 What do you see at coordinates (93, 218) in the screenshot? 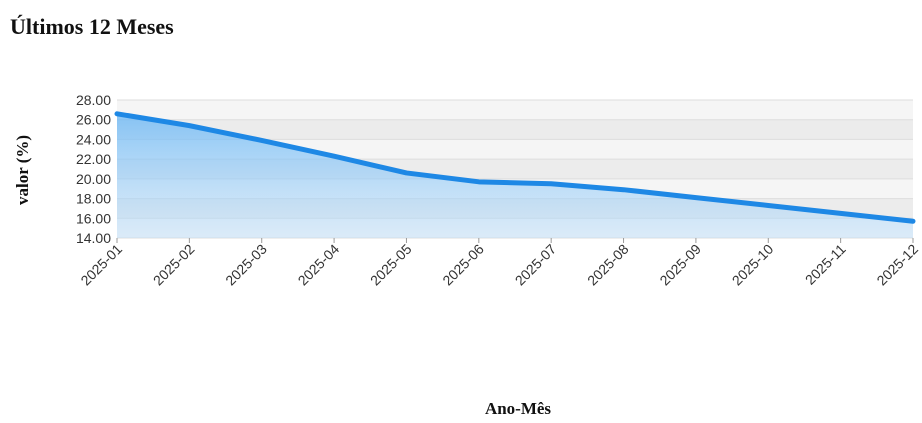
I see `y-tick-label: 16.00` at bounding box center [93, 218].